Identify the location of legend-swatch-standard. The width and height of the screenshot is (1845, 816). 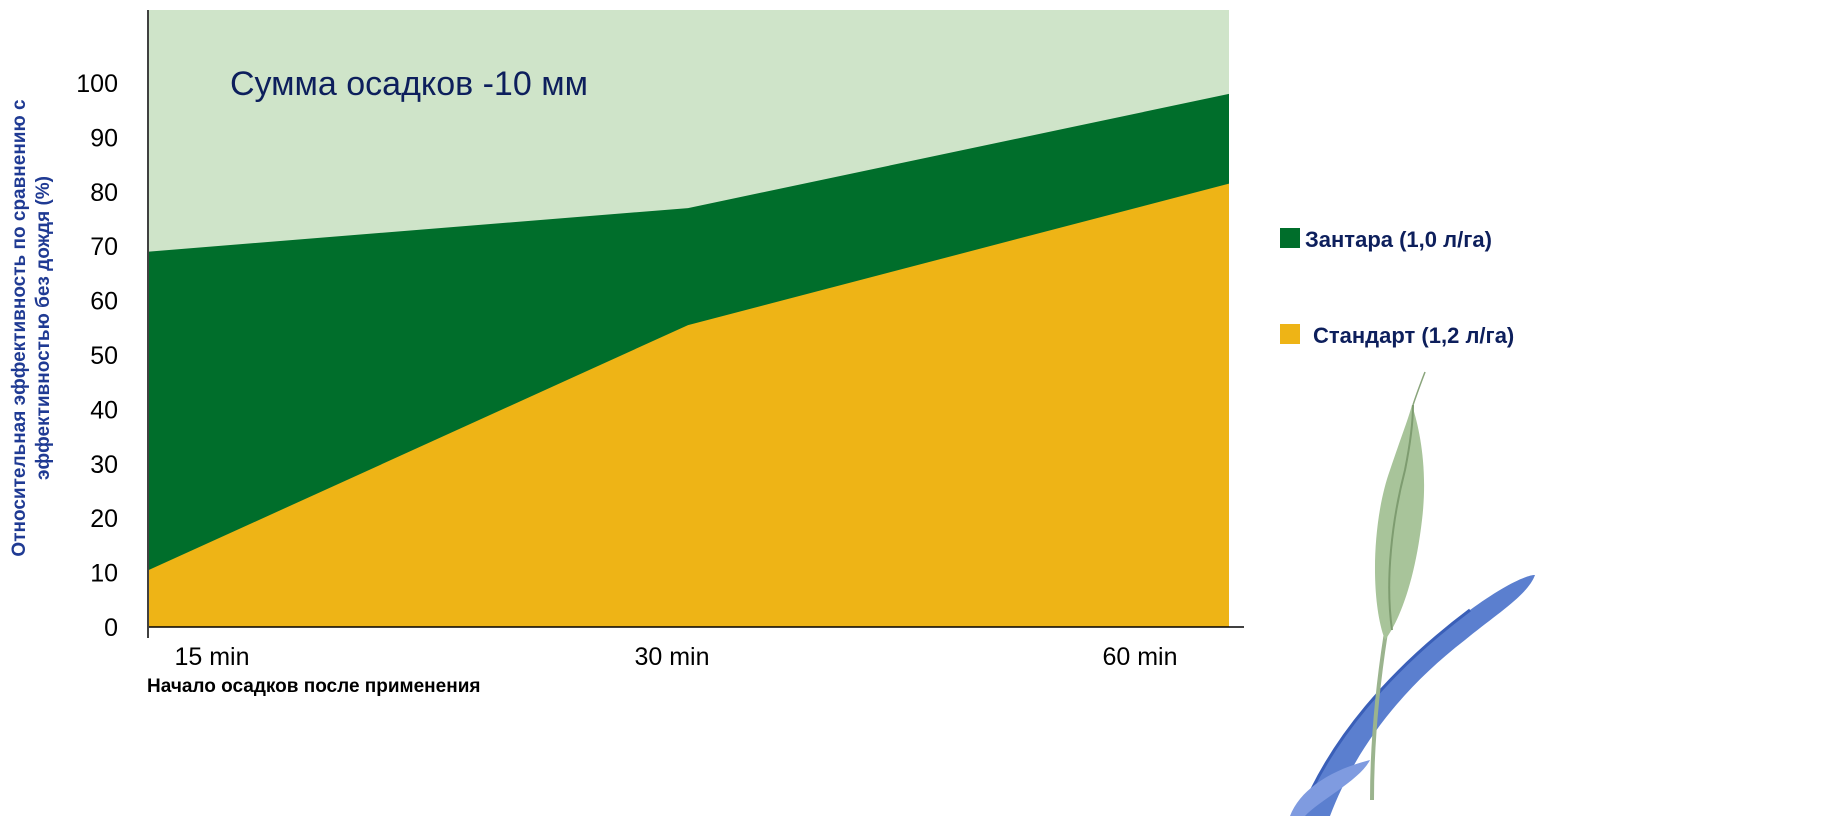
(1290, 334).